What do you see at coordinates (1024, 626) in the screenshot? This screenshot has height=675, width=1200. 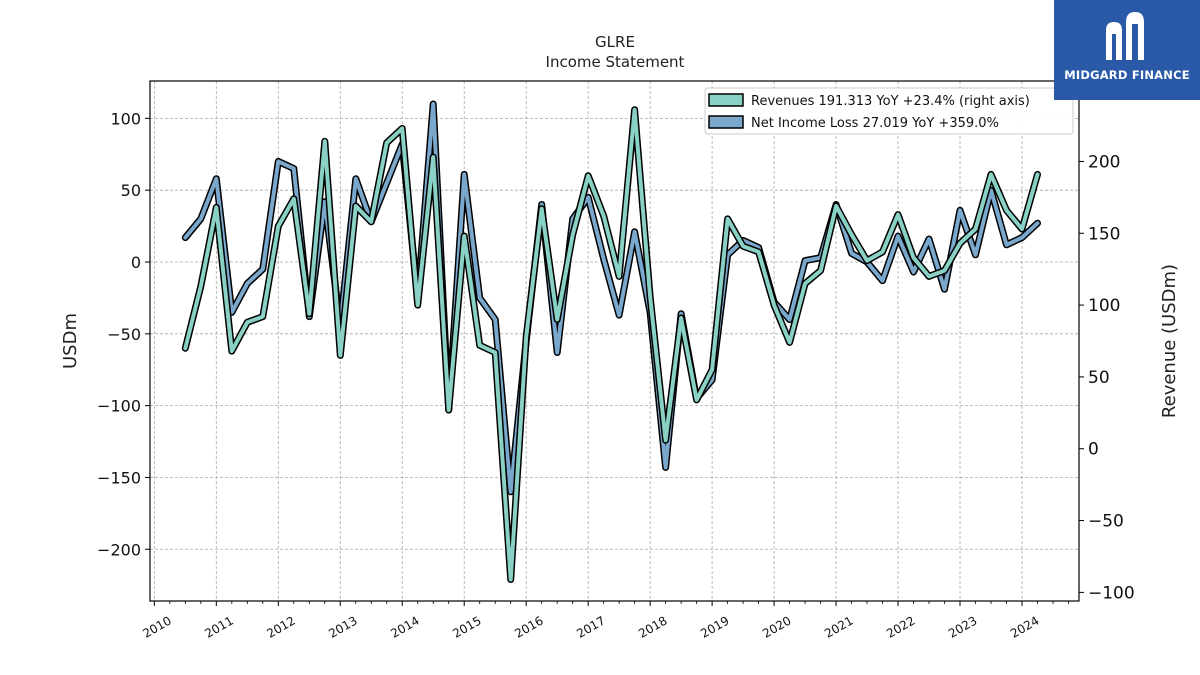 I see `x-tick-label: 2024` at bounding box center [1024, 626].